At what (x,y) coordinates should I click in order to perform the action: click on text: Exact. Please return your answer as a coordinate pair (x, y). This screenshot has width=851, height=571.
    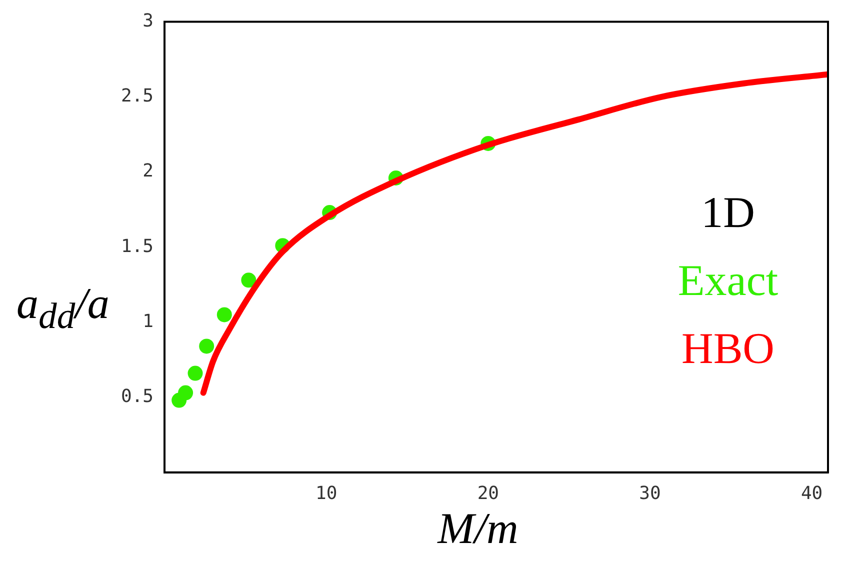
    Looking at the image, I should click on (728, 281).